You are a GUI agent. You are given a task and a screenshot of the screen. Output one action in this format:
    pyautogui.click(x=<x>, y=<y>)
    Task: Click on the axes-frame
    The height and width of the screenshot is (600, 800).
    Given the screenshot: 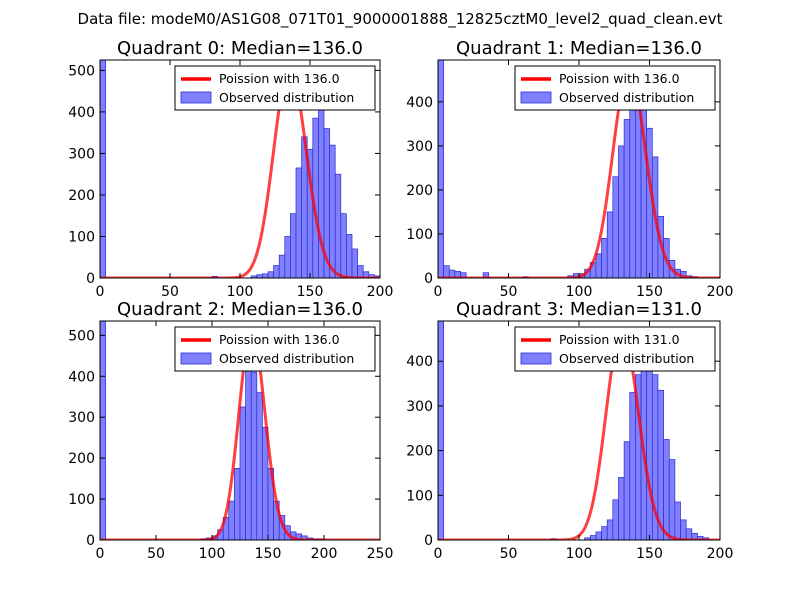 What is the action you would take?
    pyautogui.click(x=240, y=430)
    